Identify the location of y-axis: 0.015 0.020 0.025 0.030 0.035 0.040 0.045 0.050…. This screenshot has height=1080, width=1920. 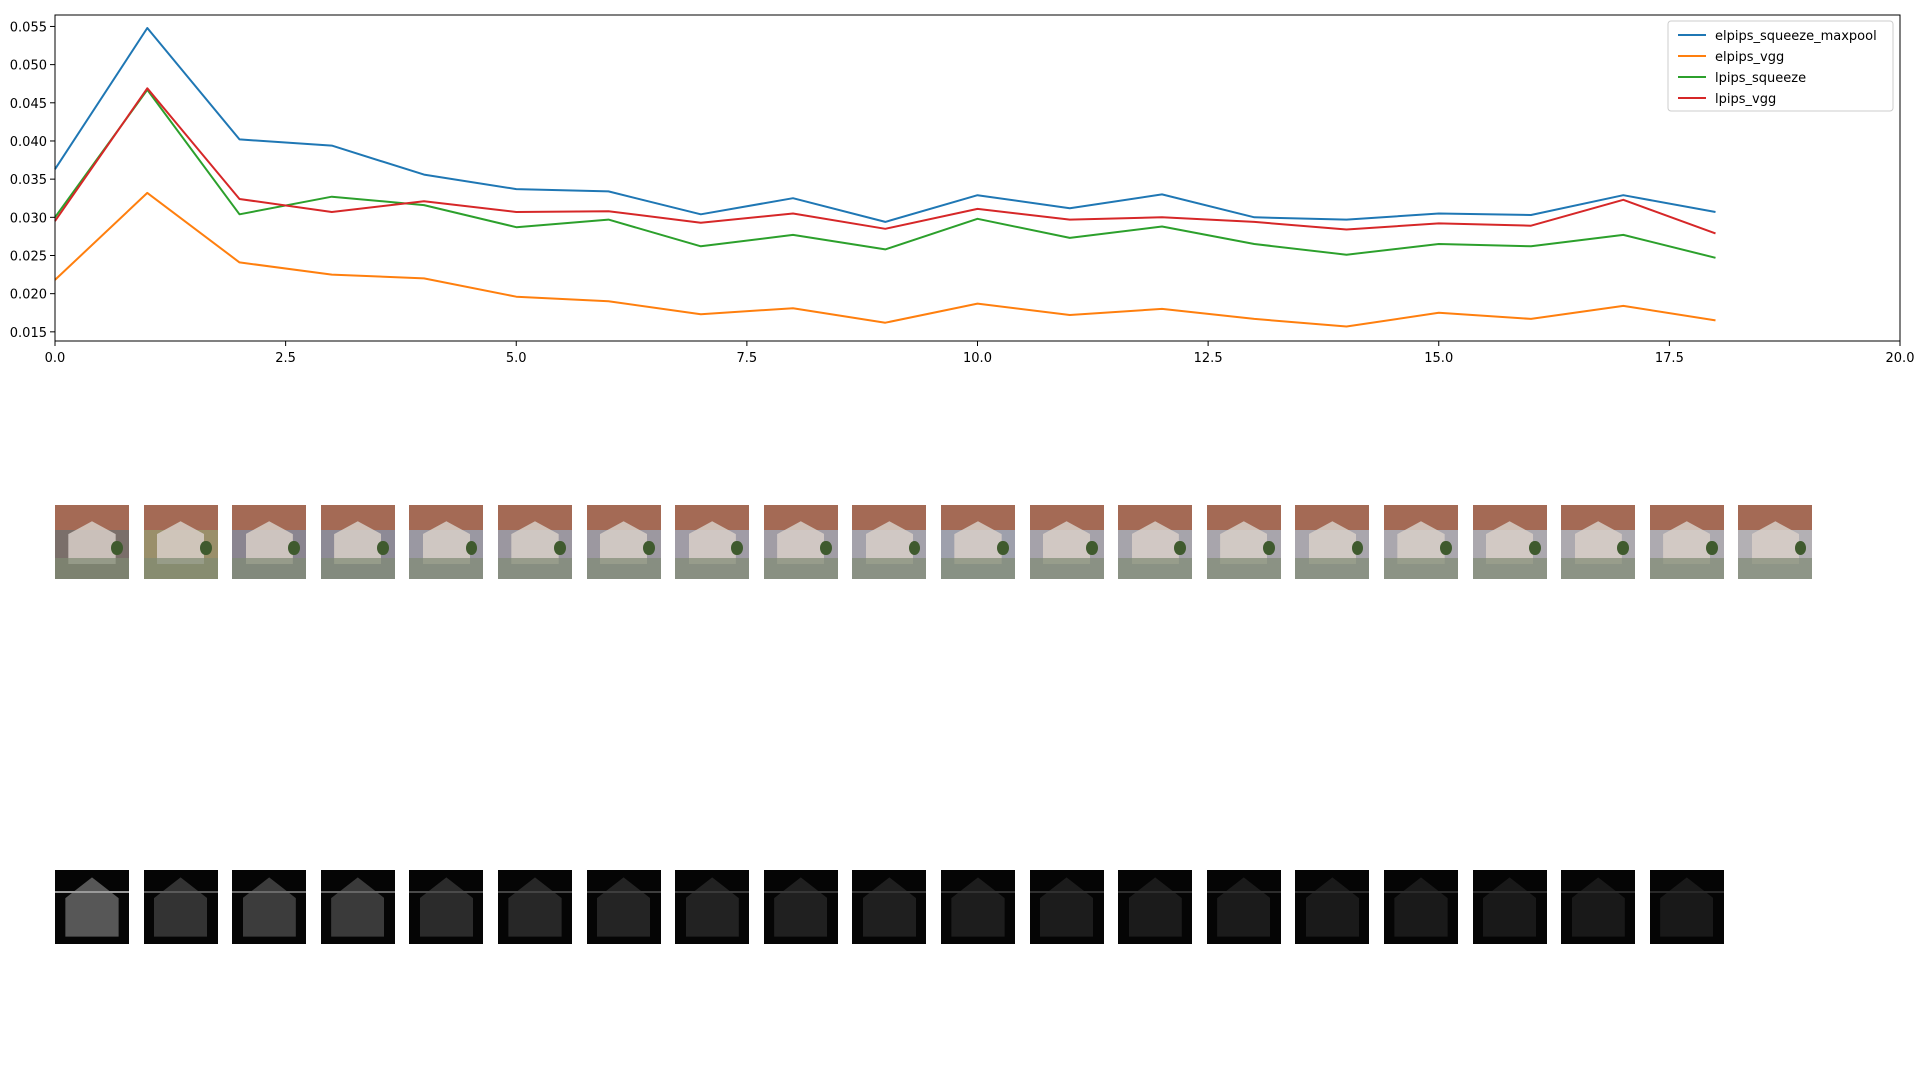
(32, 180).